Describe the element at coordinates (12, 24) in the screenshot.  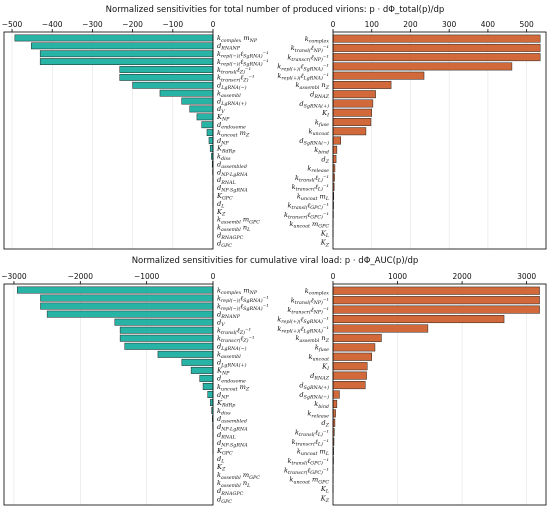
I see `tick-label: −500` at that location.